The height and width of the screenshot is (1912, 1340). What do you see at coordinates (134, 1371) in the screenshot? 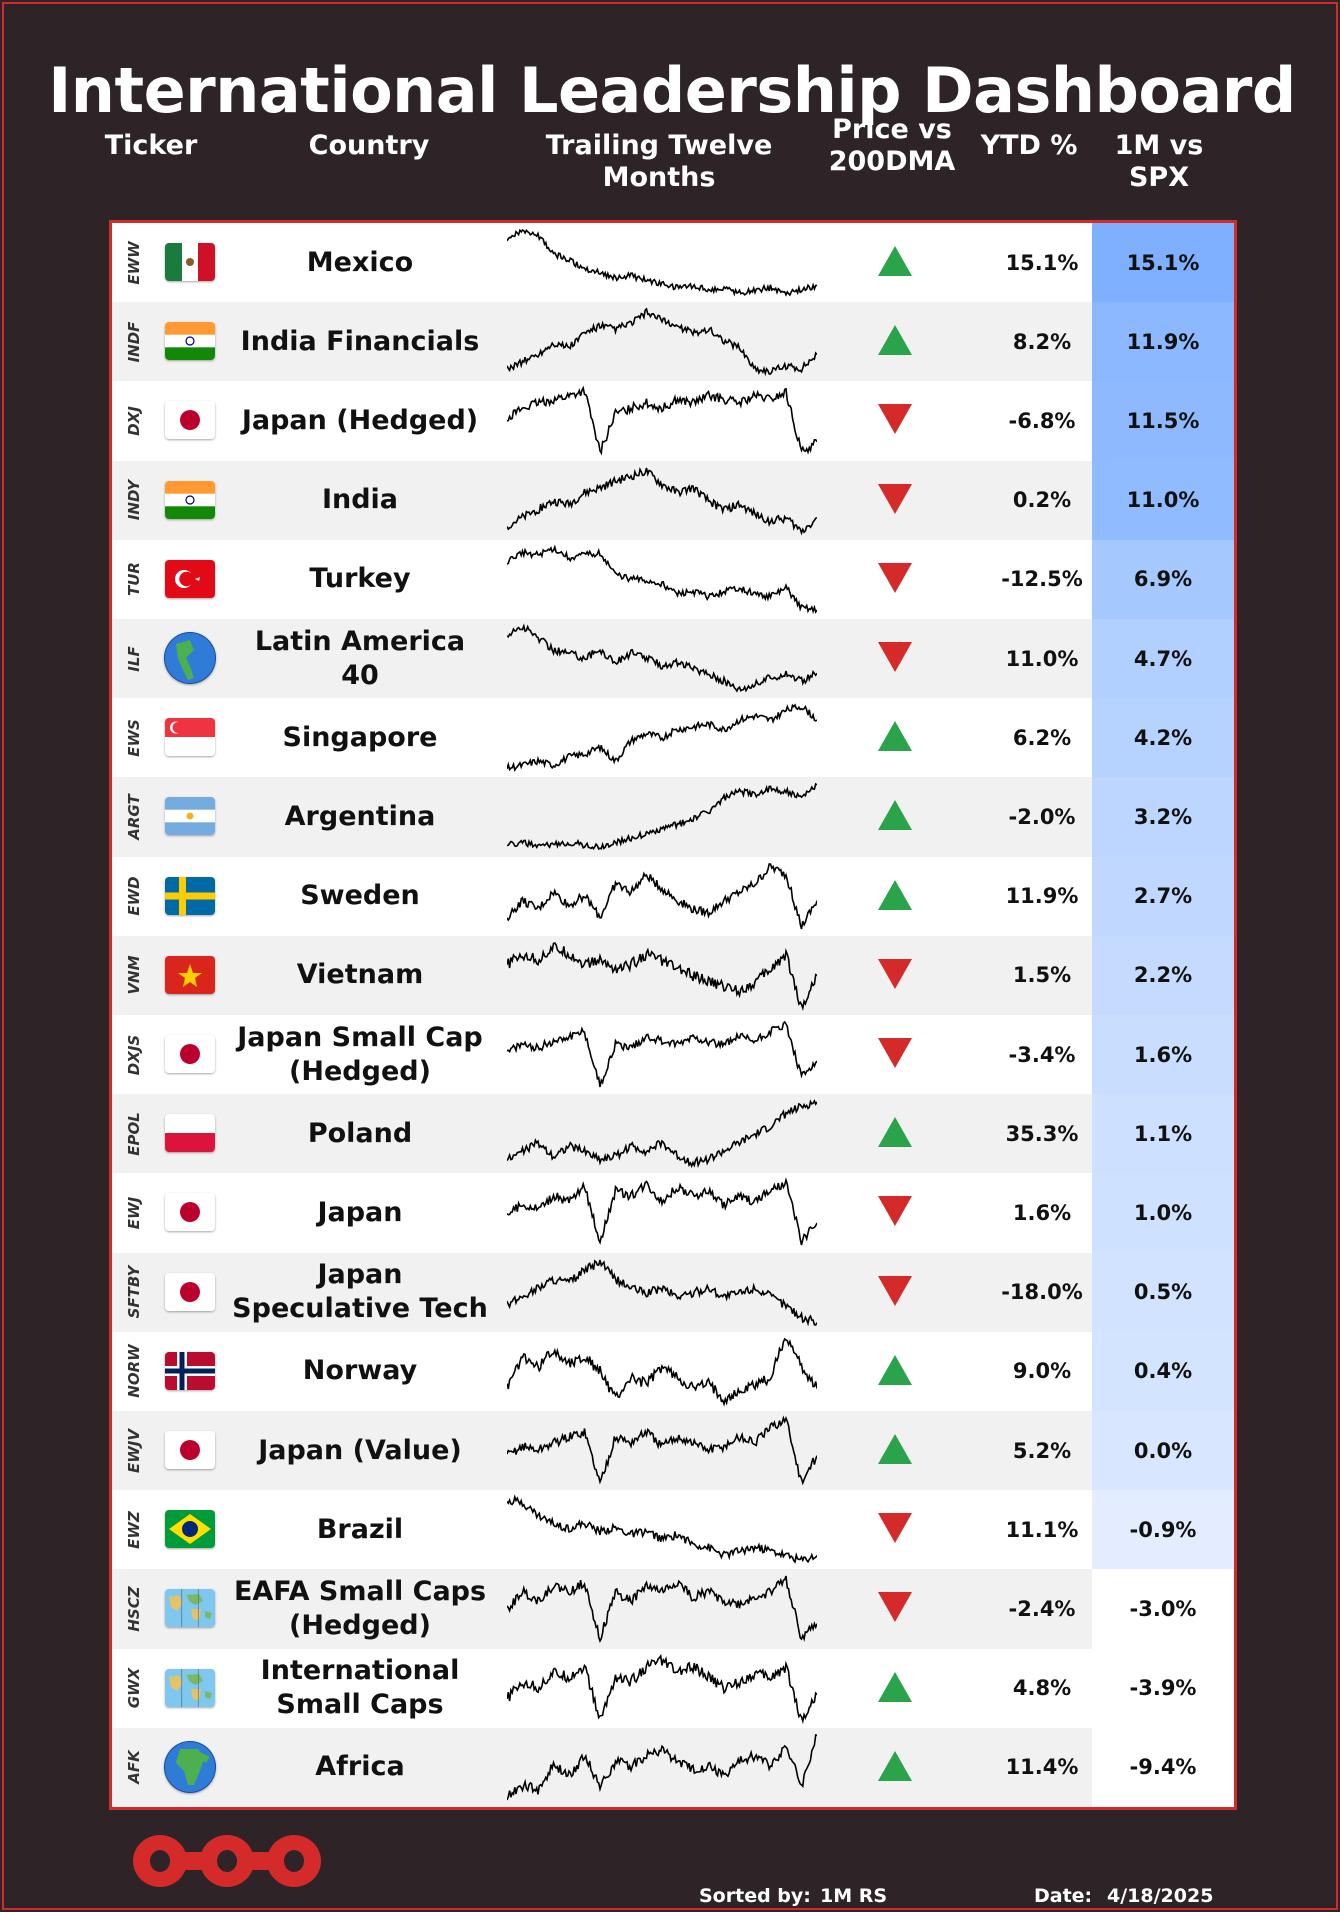
I see `ticker-cell: NORW` at bounding box center [134, 1371].